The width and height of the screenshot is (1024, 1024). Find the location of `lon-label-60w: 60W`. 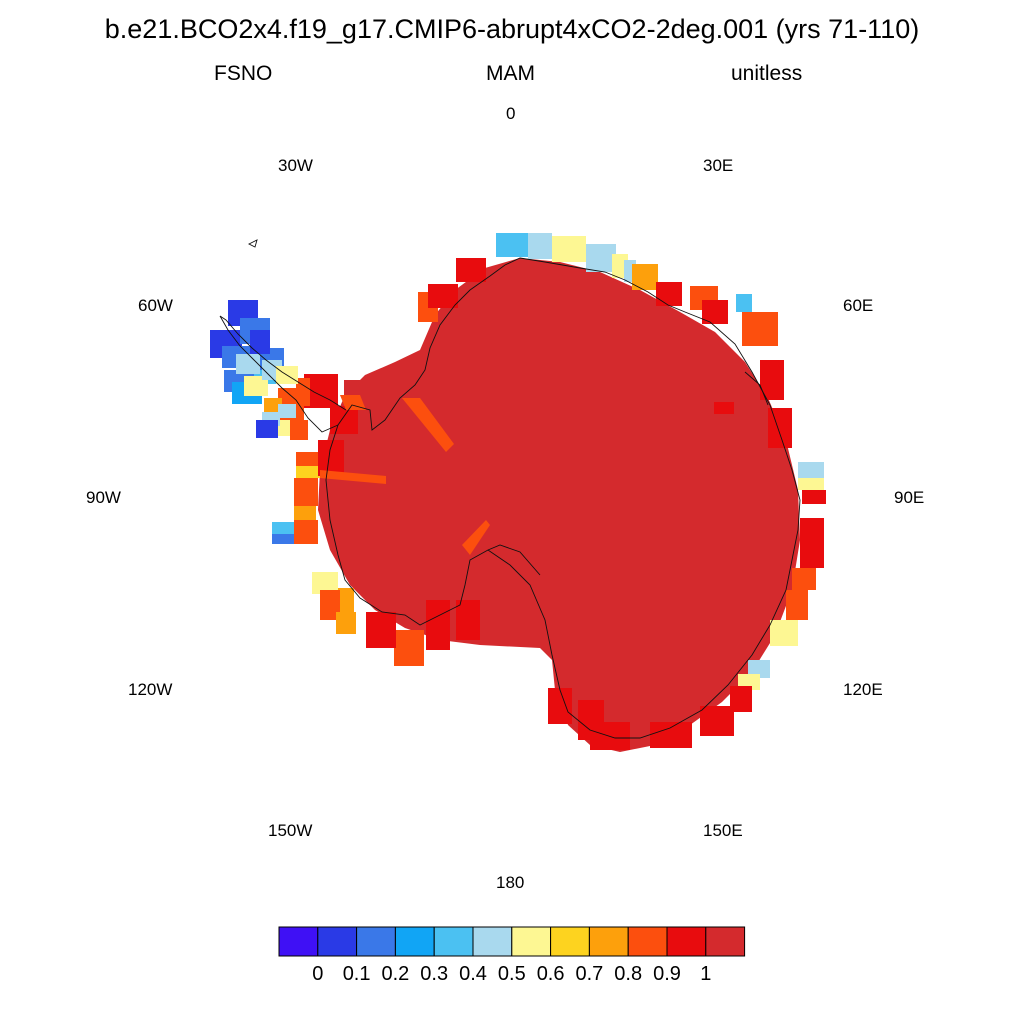

lon-label-60w: 60W is located at coordinates (155, 305).